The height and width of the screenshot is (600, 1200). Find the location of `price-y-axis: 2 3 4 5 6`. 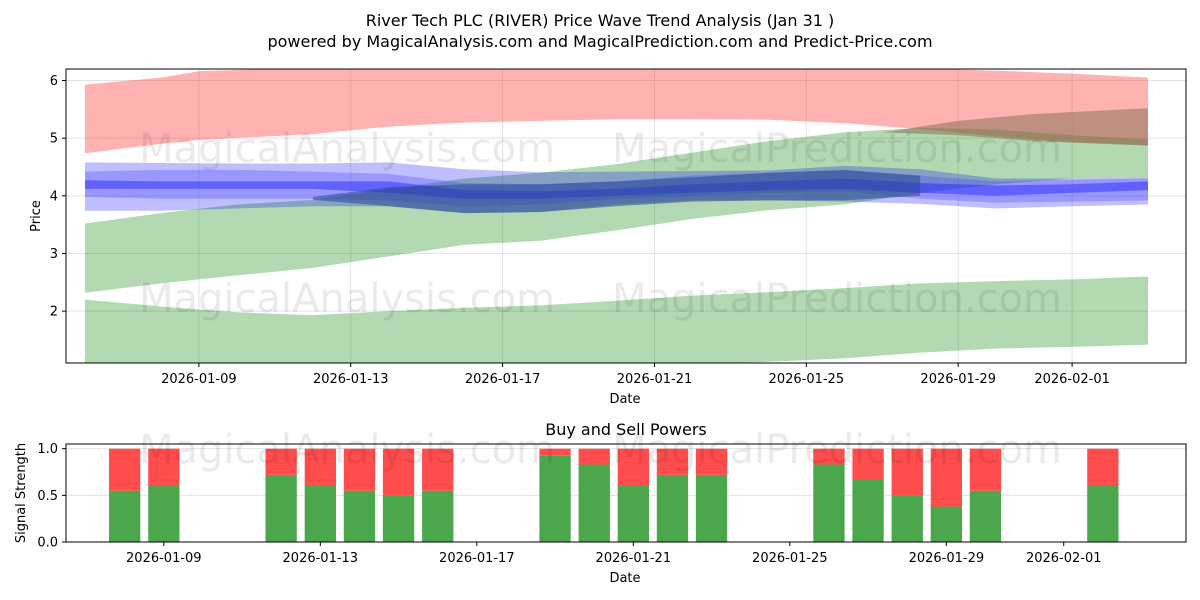

price-y-axis: 2 3 4 5 6 is located at coordinates (58, 197).